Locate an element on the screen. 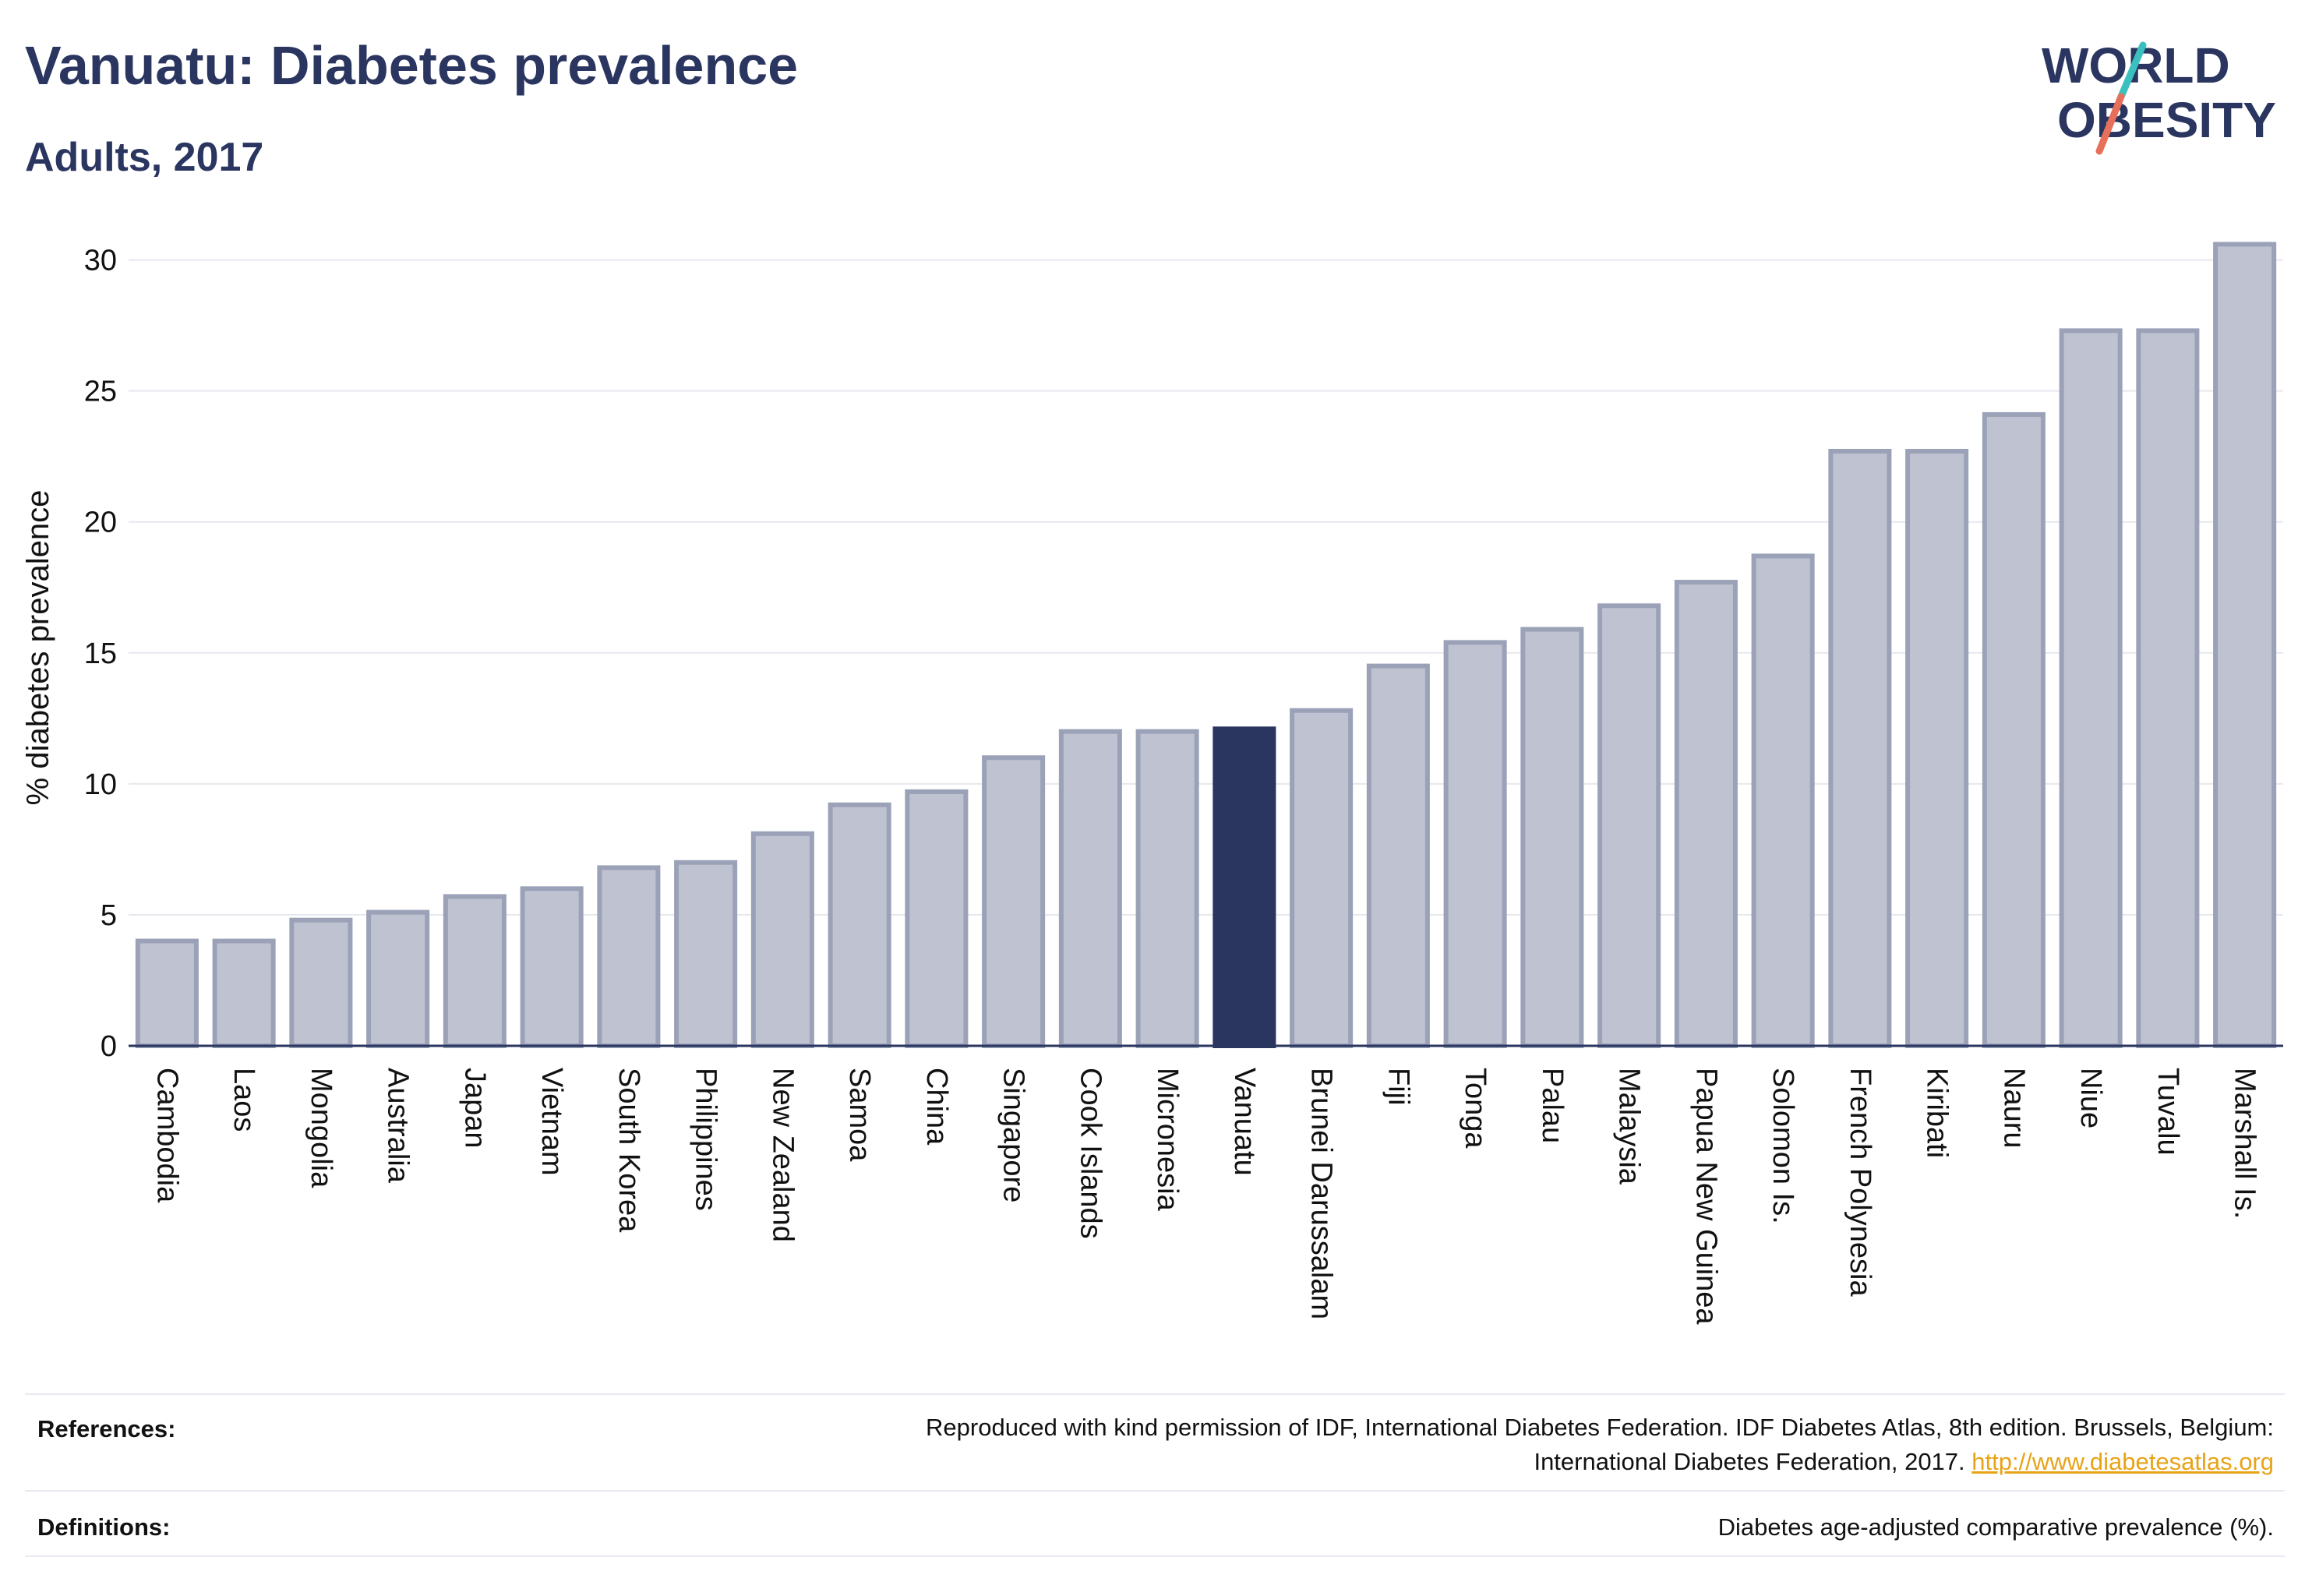  bar-kiribati is located at coordinates (1937, 748).